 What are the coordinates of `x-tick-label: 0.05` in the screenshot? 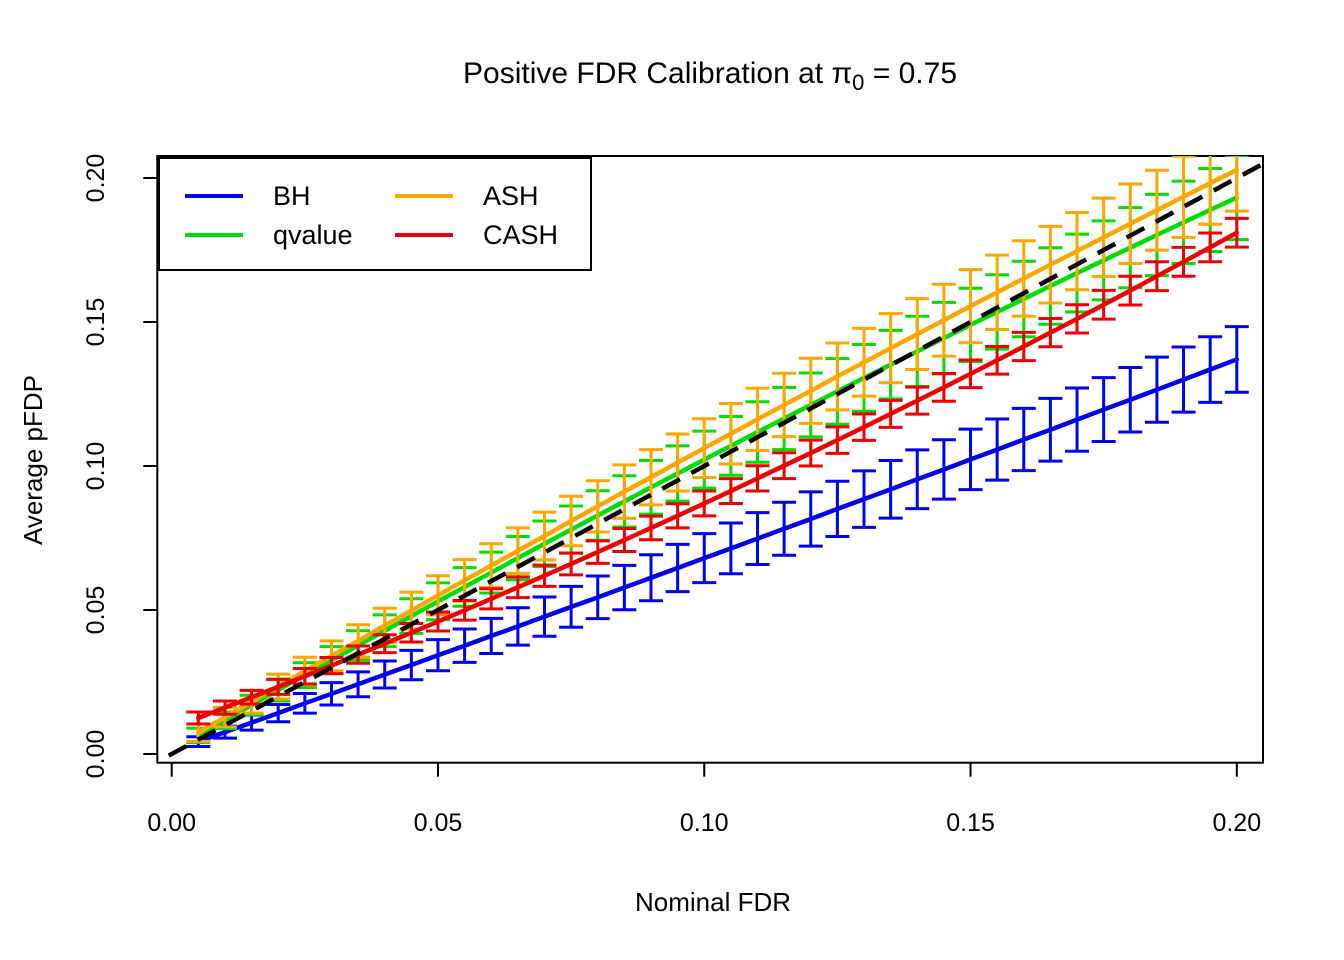 It's located at (438, 823).